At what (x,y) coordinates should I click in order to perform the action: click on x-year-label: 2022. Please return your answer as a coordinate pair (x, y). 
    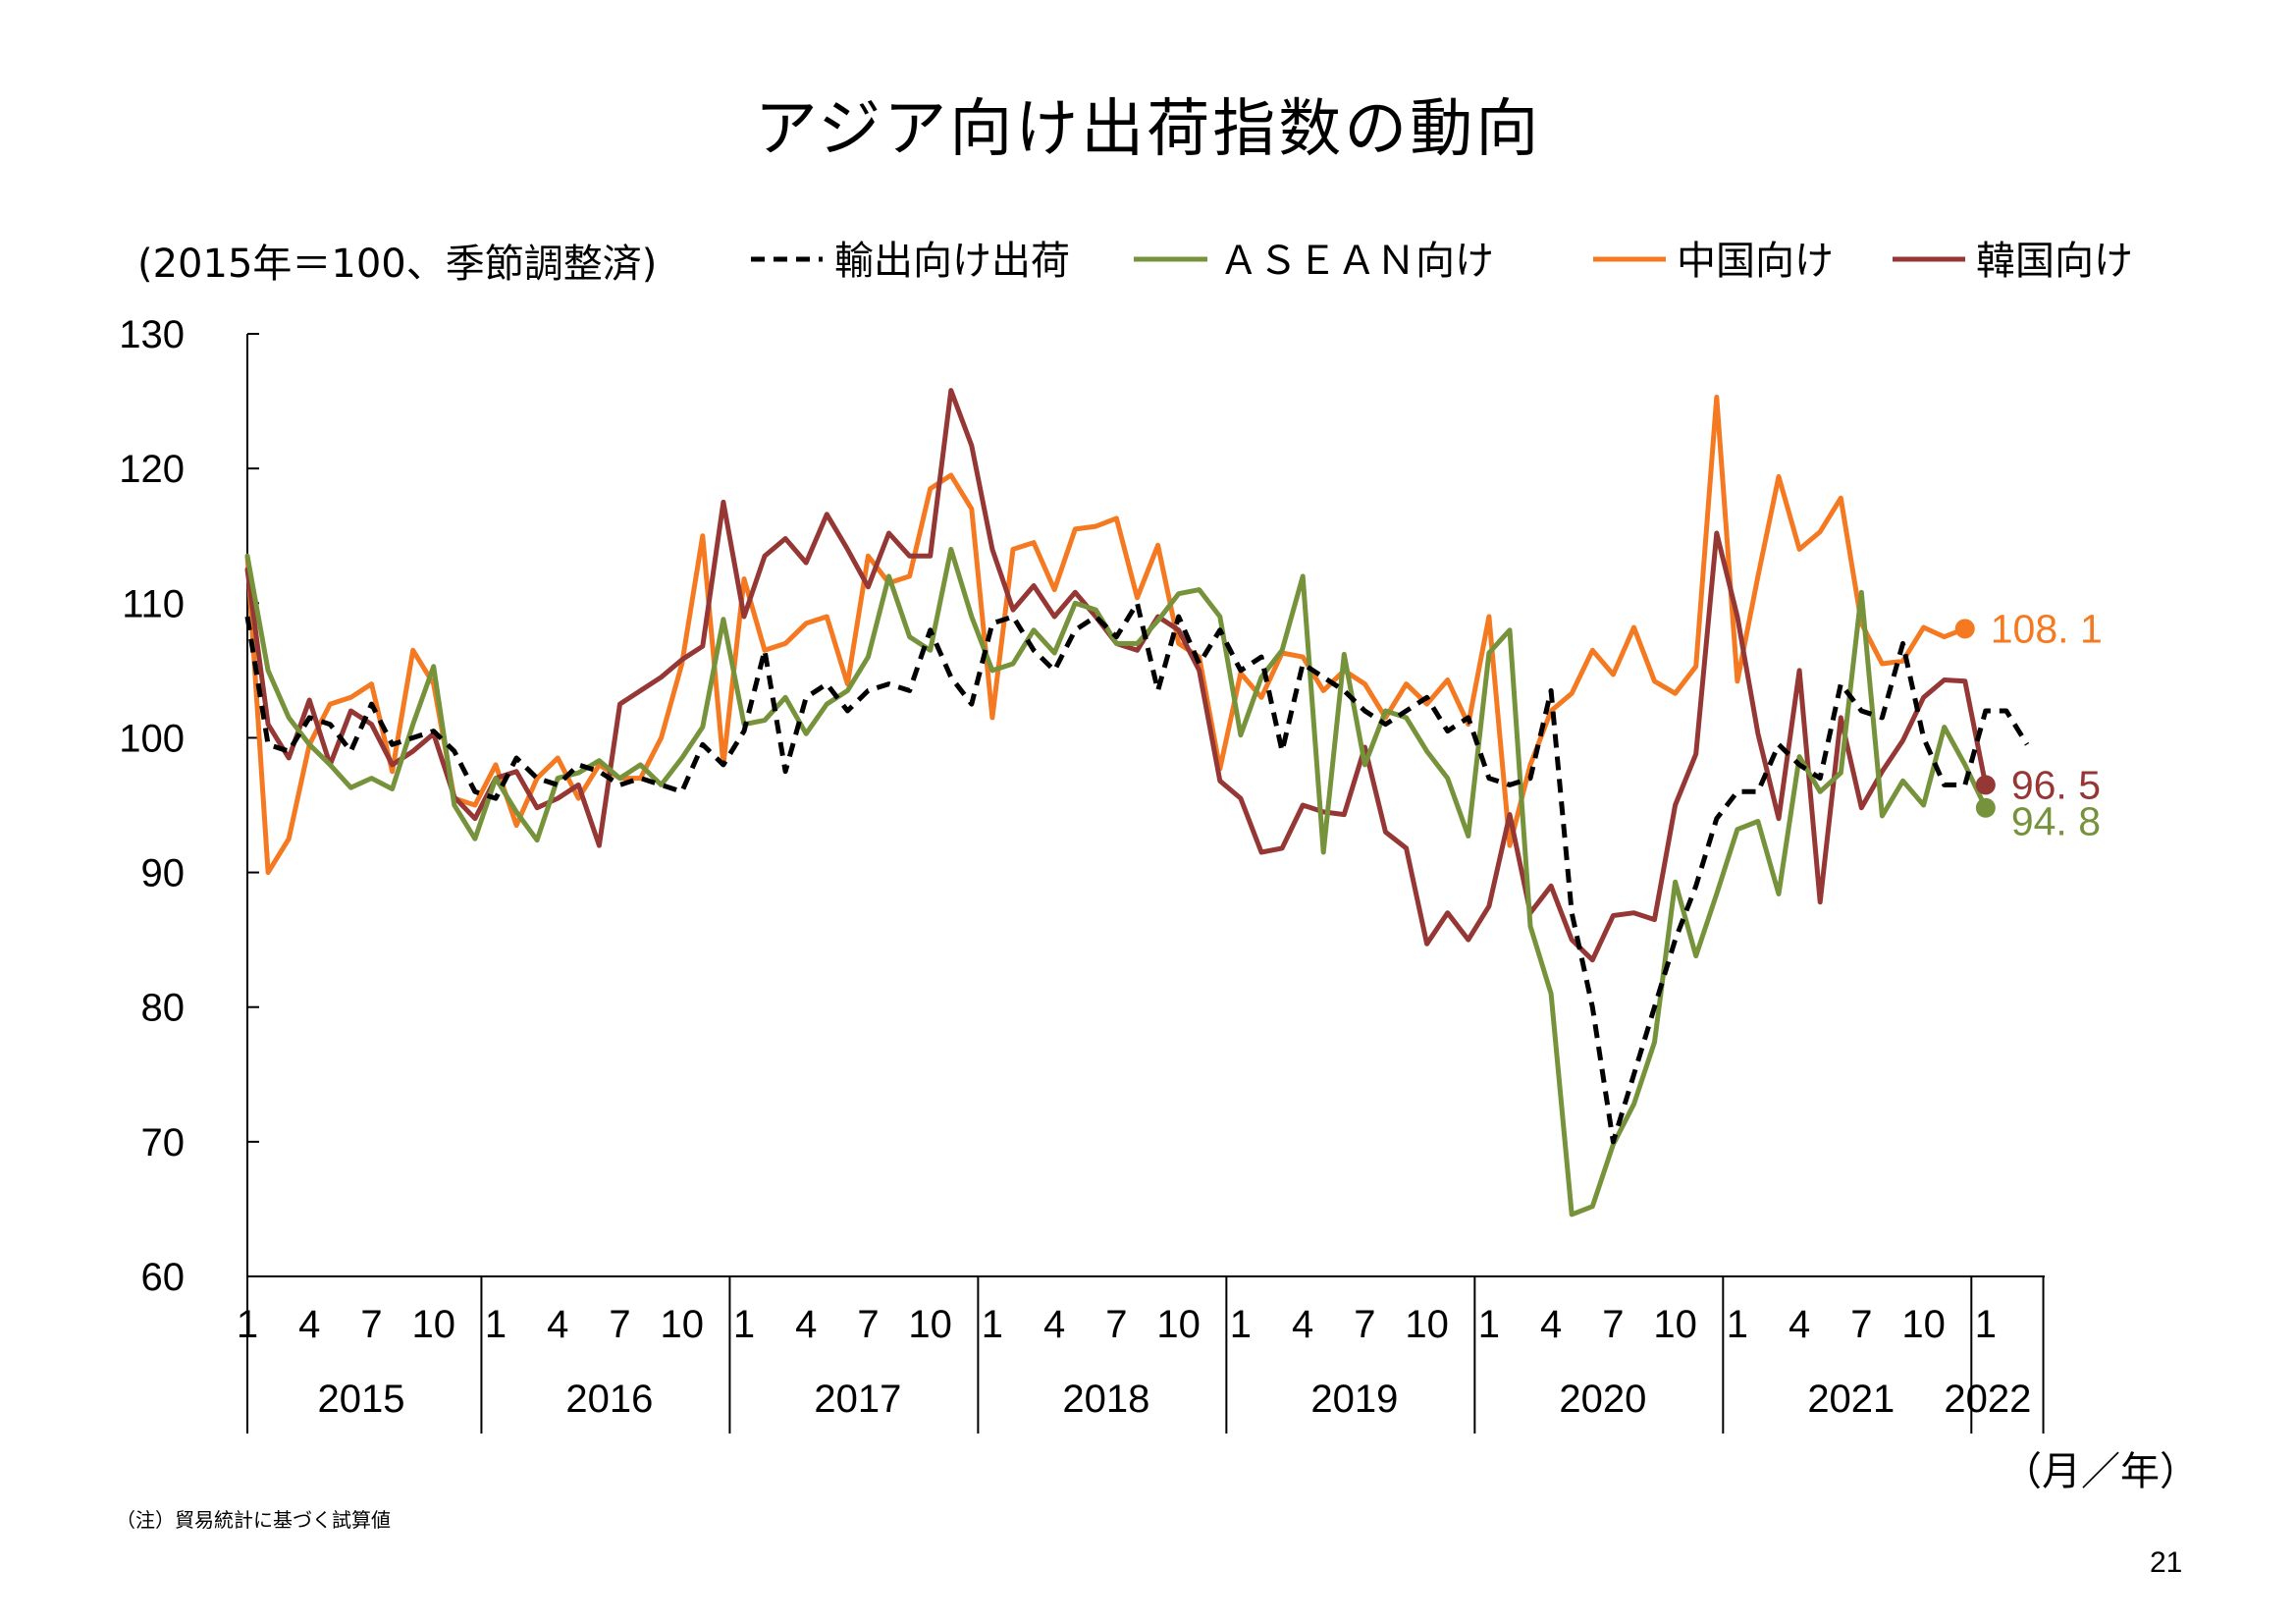
    Looking at the image, I should click on (1987, 1399).